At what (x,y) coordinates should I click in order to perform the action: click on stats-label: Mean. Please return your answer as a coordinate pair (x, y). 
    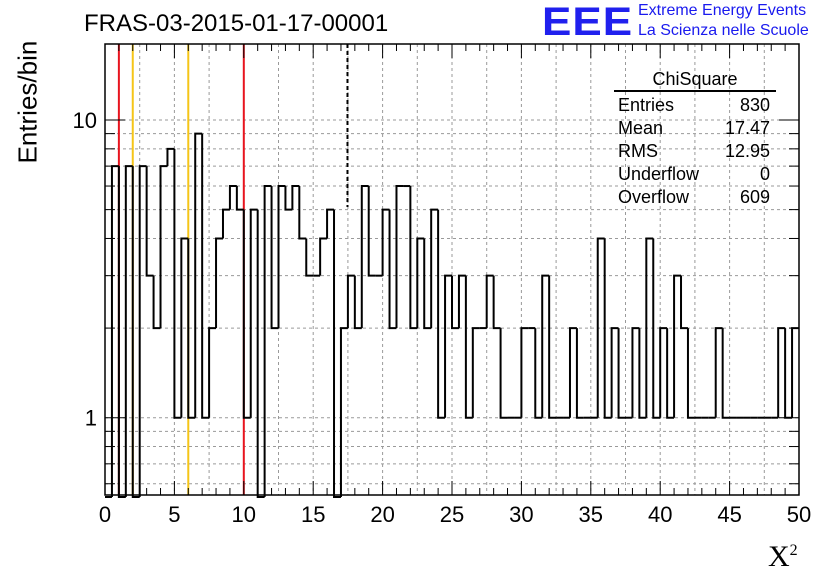
    Looking at the image, I should click on (641, 128).